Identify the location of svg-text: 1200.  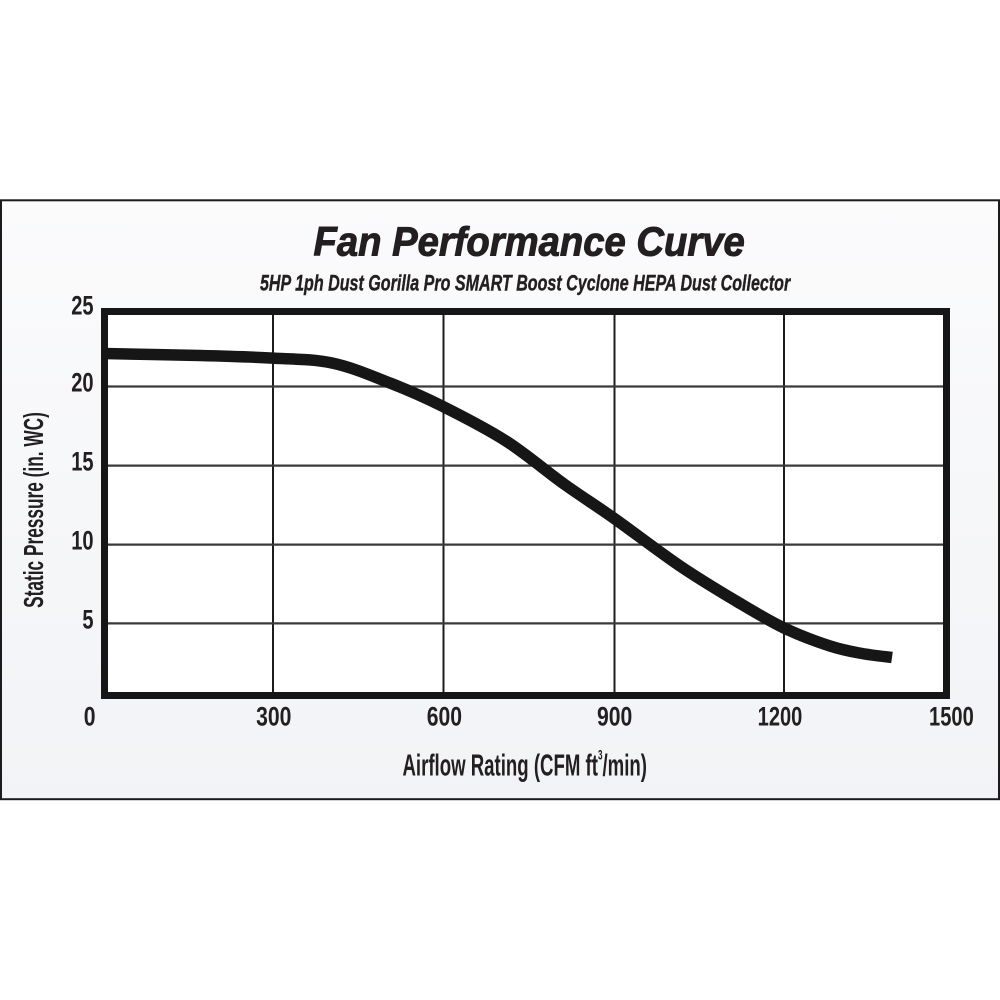
(780, 717).